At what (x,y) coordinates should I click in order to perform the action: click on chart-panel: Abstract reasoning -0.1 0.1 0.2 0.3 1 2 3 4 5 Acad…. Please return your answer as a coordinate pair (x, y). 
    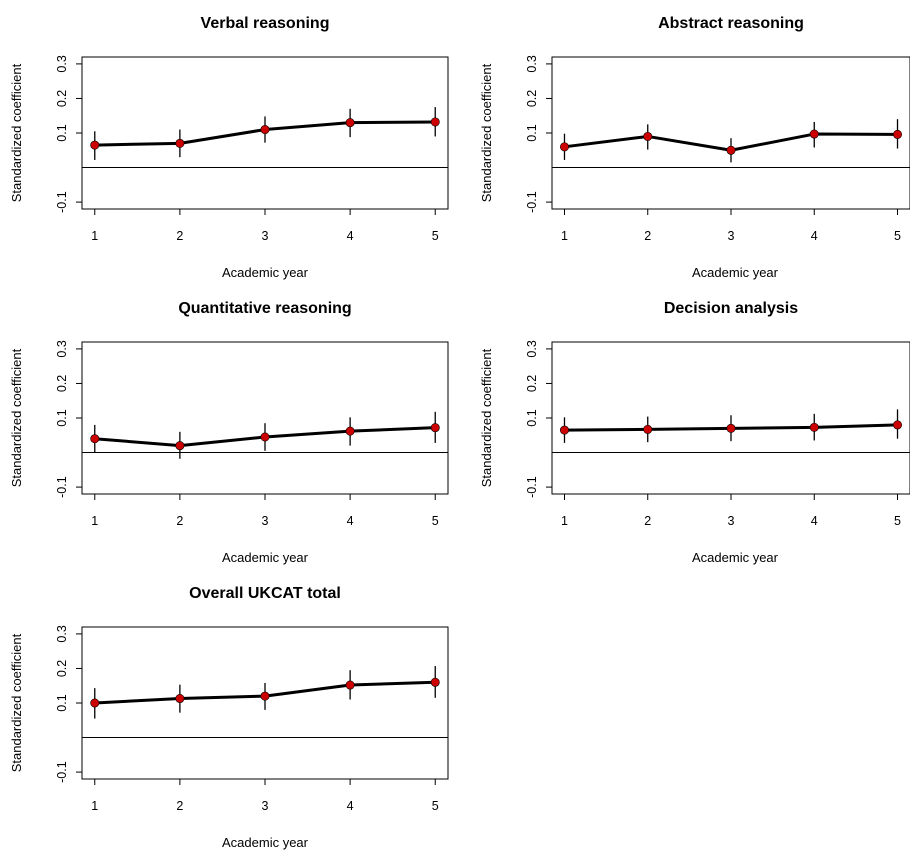
    Looking at the image, I should click on (694, 147).